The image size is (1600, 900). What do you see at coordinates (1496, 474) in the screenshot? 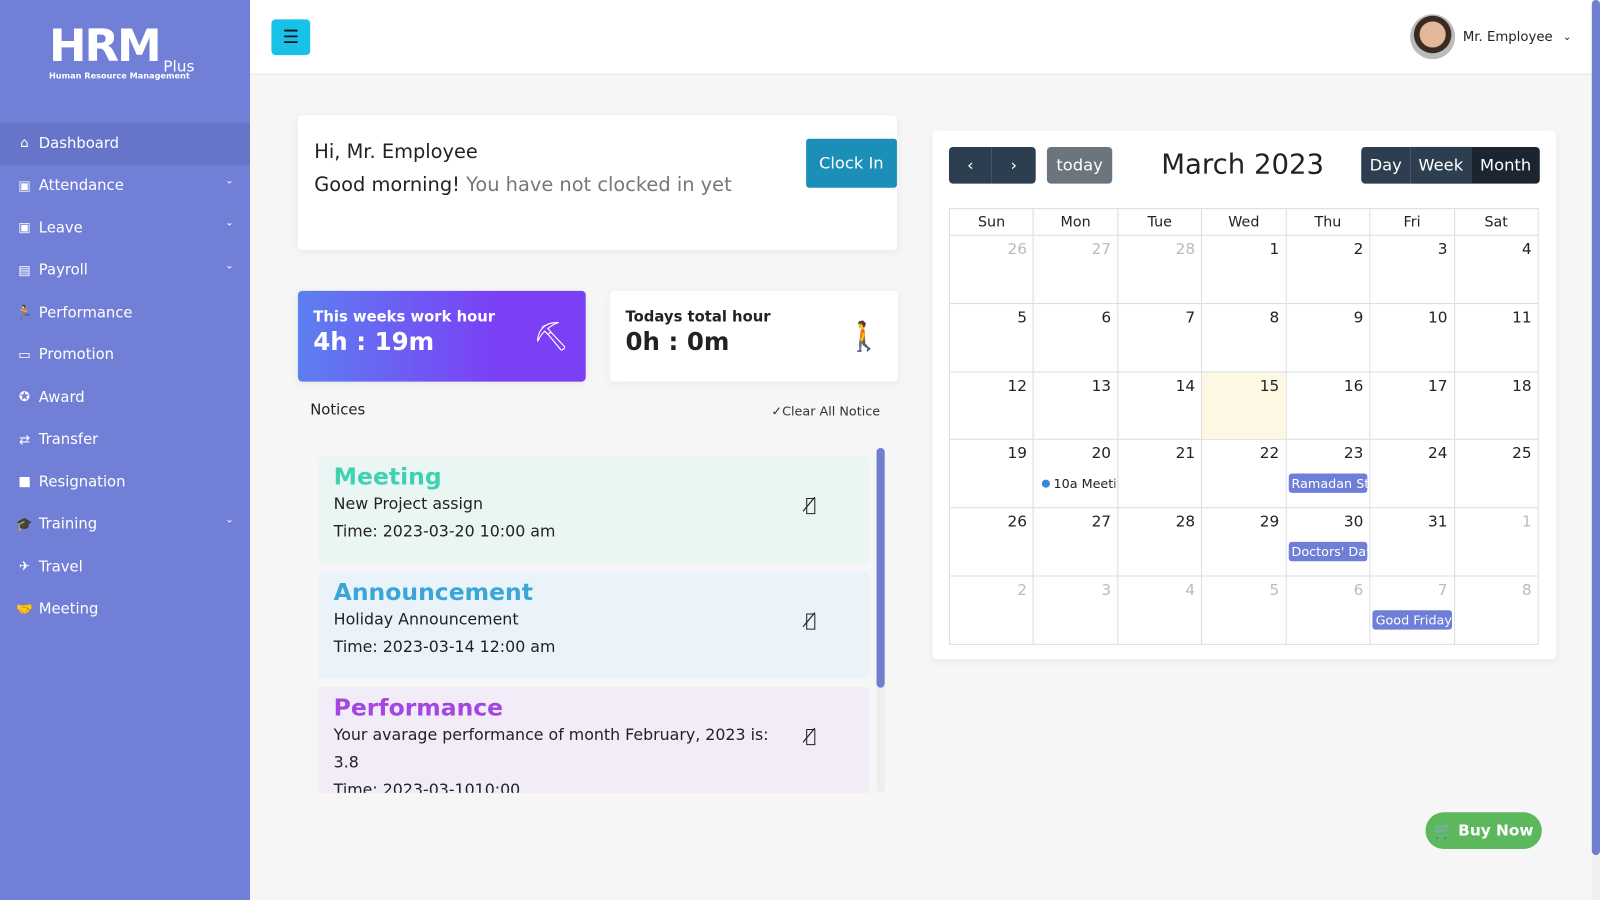
I see `calendar-day: 25` at bounding box center [1496, 474].